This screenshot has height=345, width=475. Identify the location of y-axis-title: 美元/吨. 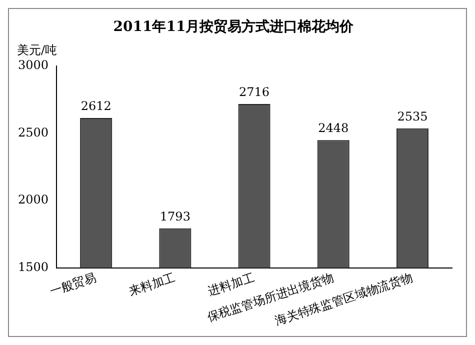
(37, 49).